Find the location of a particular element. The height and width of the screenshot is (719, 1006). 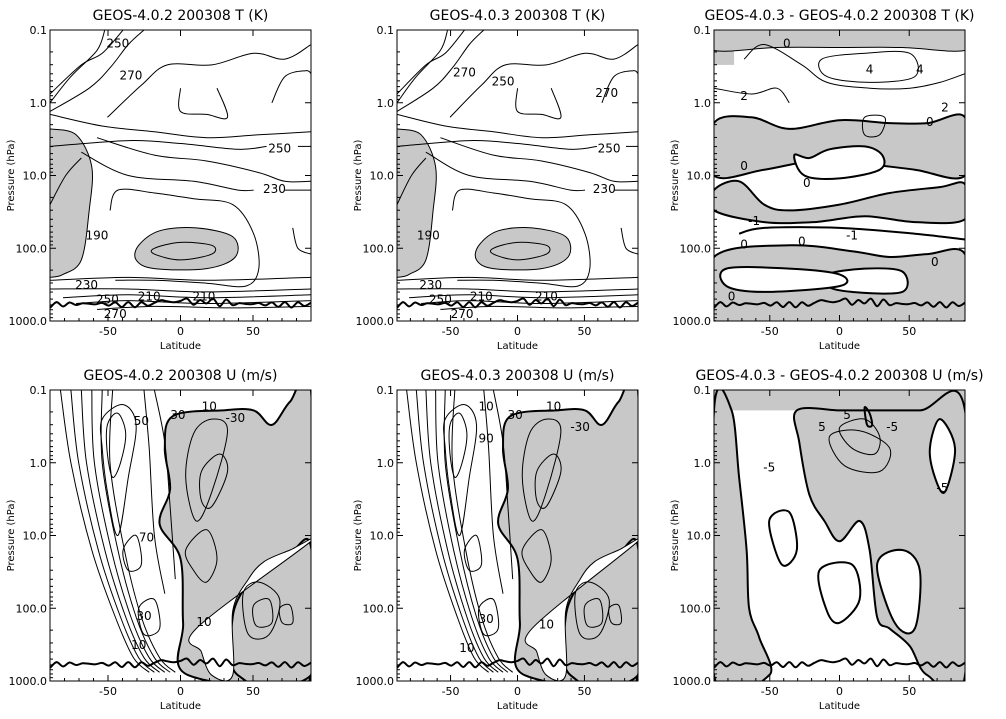

panel-title: GEOS-4.0.3 - GEOS-4.0.2 200308 T (K) is located at coordinates (840, 16).